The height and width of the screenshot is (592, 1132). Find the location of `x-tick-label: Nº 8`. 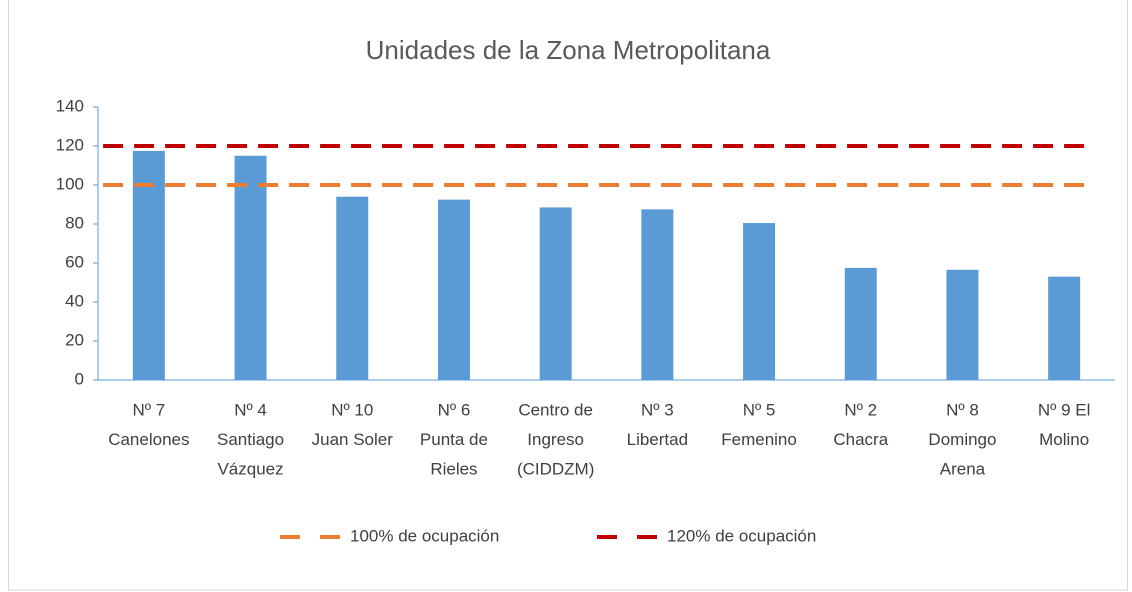

x-tick-label: Nº 8 is located at coordinates (962, 409).